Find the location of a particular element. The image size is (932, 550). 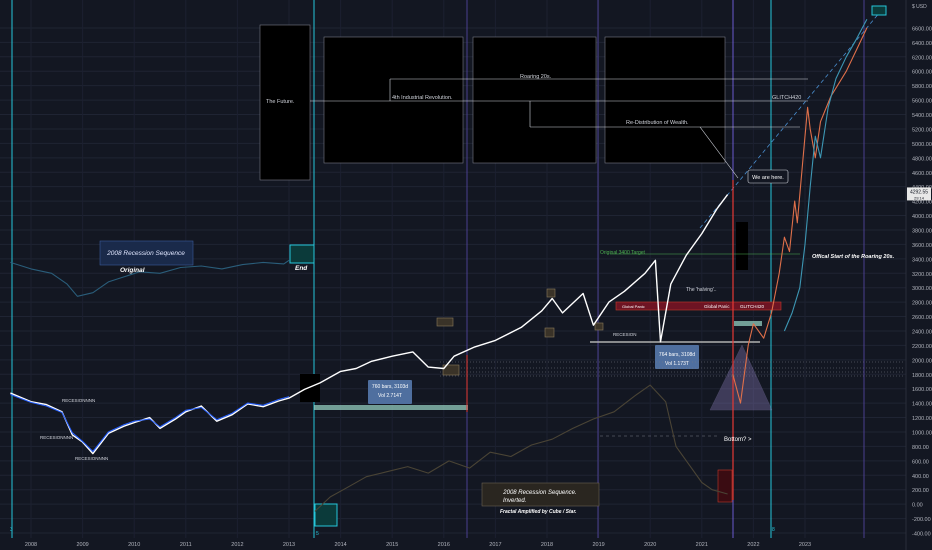

future-box is located at coordinates (285, 102).